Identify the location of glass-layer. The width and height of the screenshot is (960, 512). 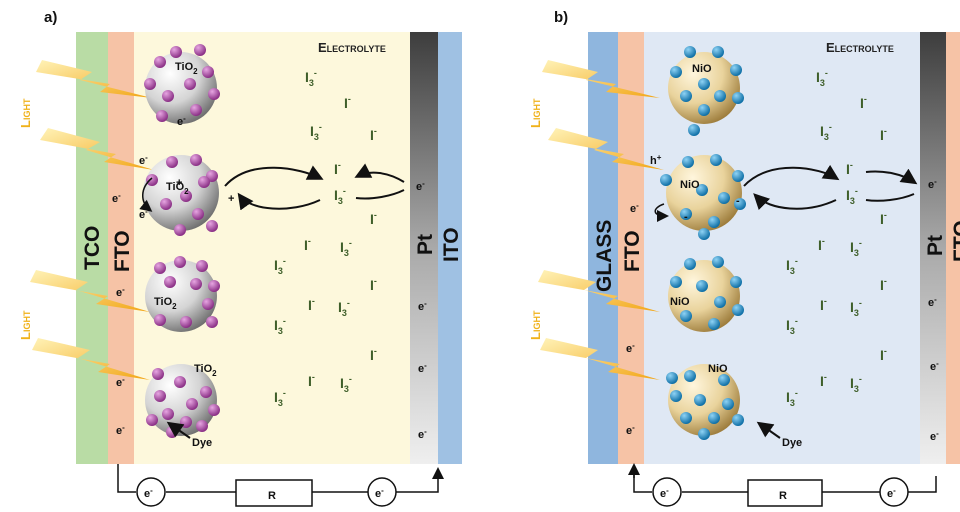
(603, 248).